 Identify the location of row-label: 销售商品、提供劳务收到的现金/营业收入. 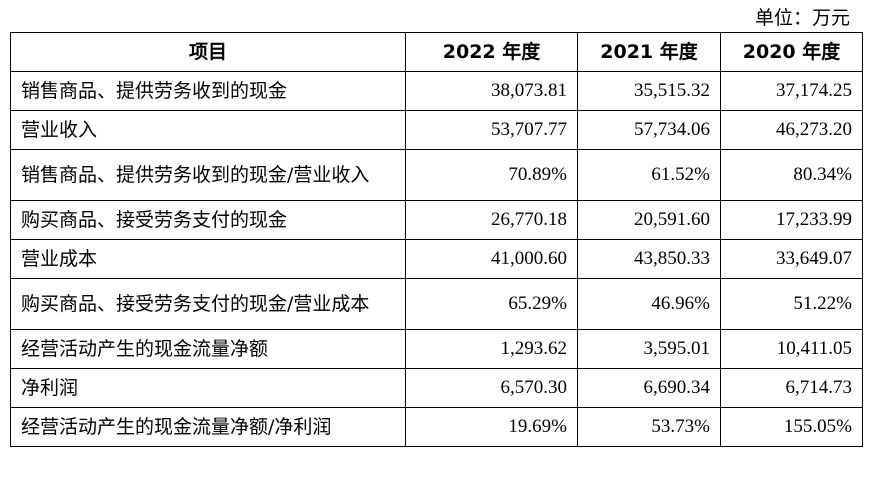
(208, 175).